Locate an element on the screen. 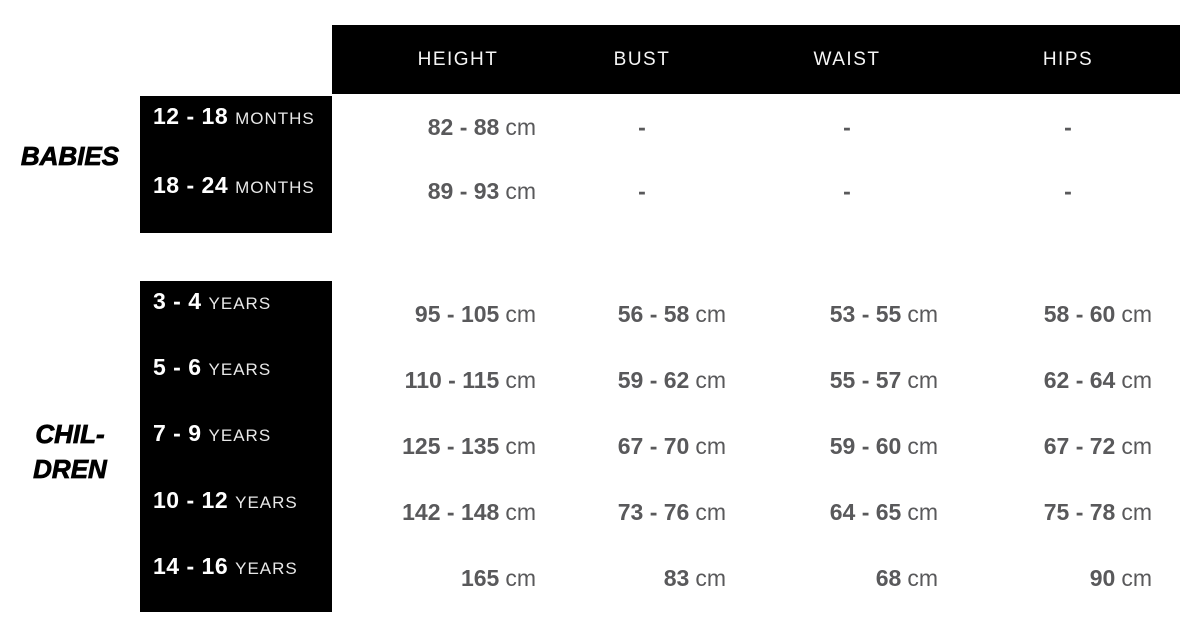 The image size is (1200, 642). cell-value: 64 - 65 is located at coordinates (865, 512).